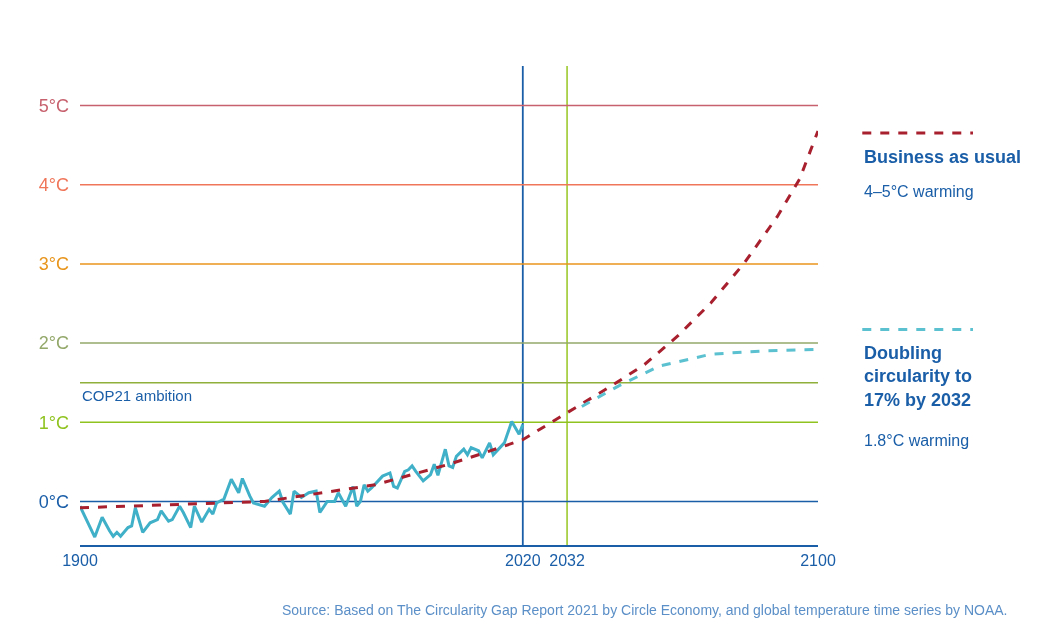 This screenshot has height=639, width=1038. What do you see at coordinates (53, 264) in the screenshot?
I see `y-tick-label: 3°C` at bounding box center [53, 264].